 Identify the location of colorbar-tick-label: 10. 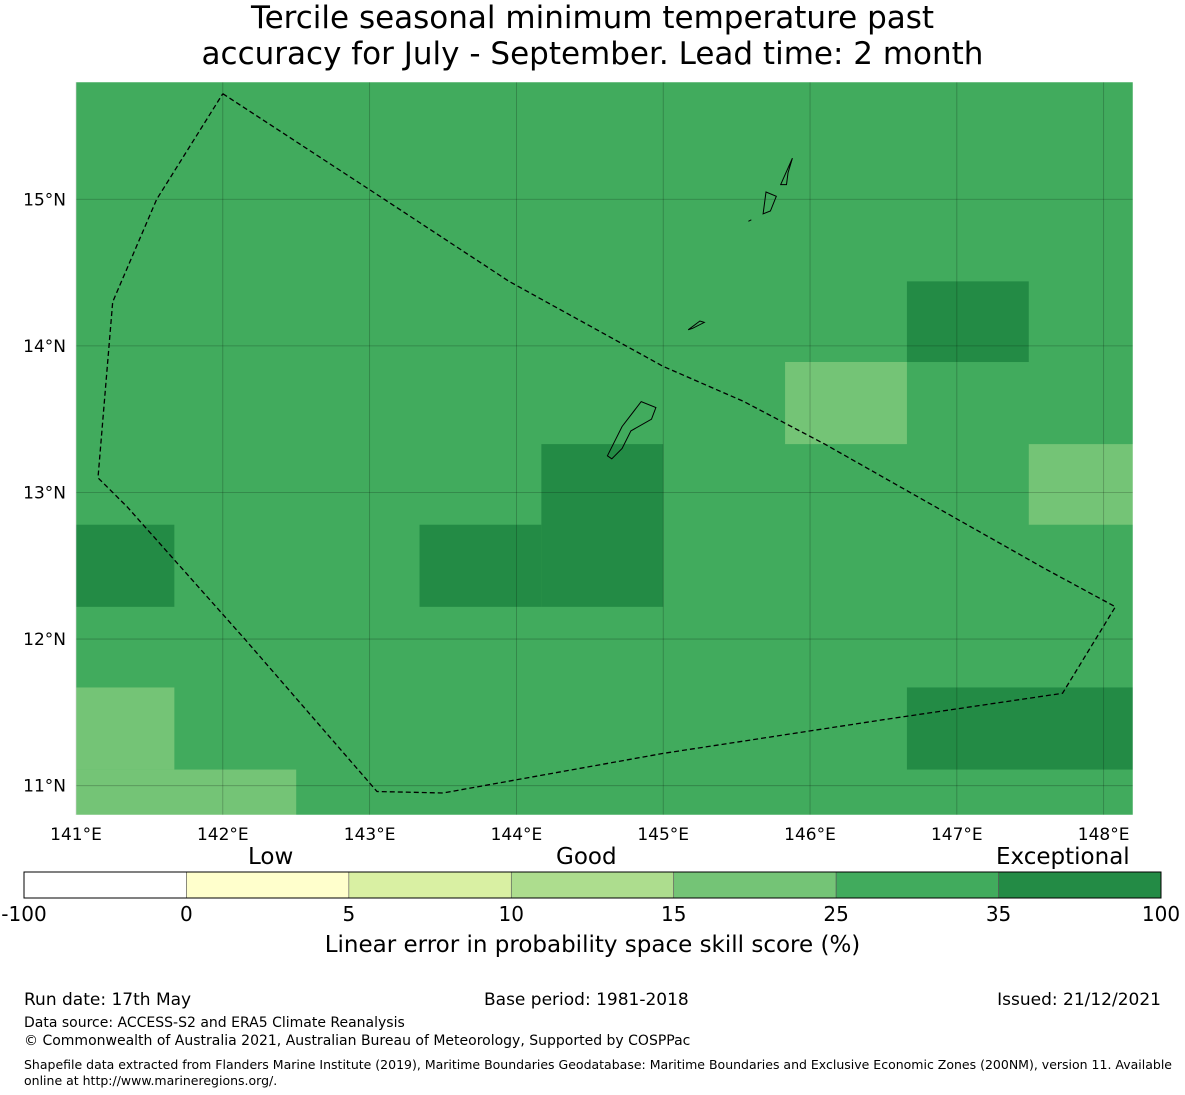
(511, 914).